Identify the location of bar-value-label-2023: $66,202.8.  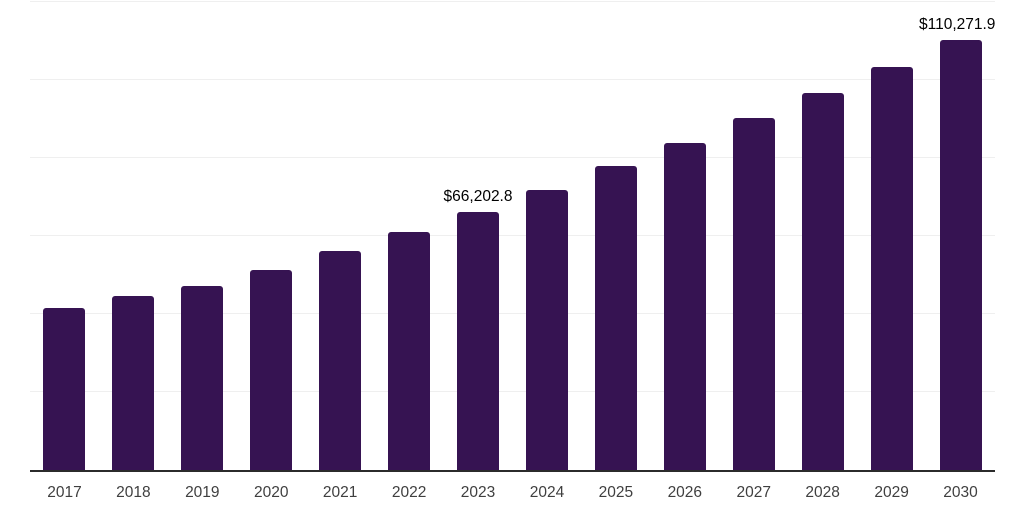
(478, 197).